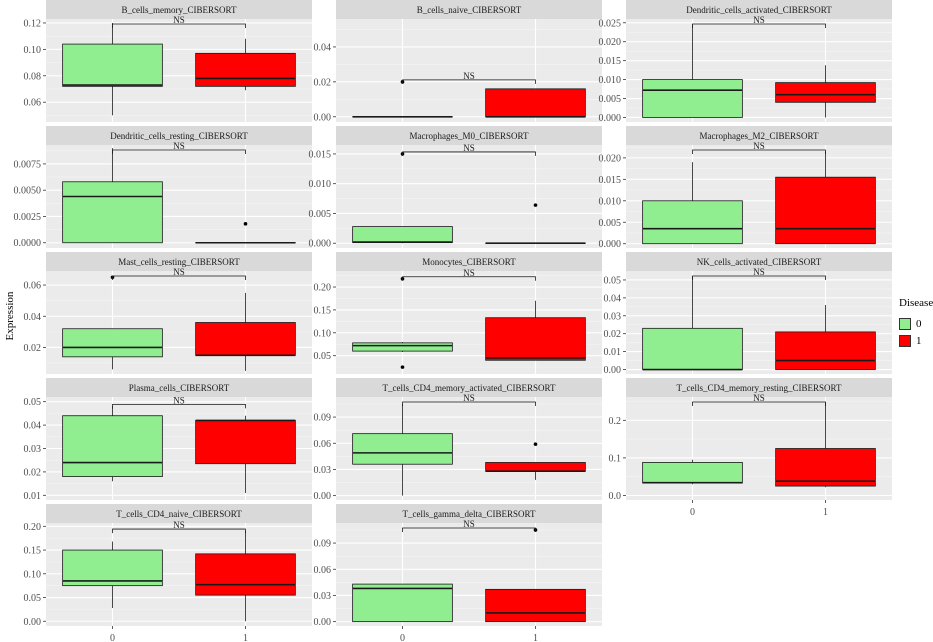 Image resolution: width=933 pixels, height=642 pixels. Describe the element at coordinates (916, 340) in the screenshot. I see `legend-entry-1: 1` at that location.